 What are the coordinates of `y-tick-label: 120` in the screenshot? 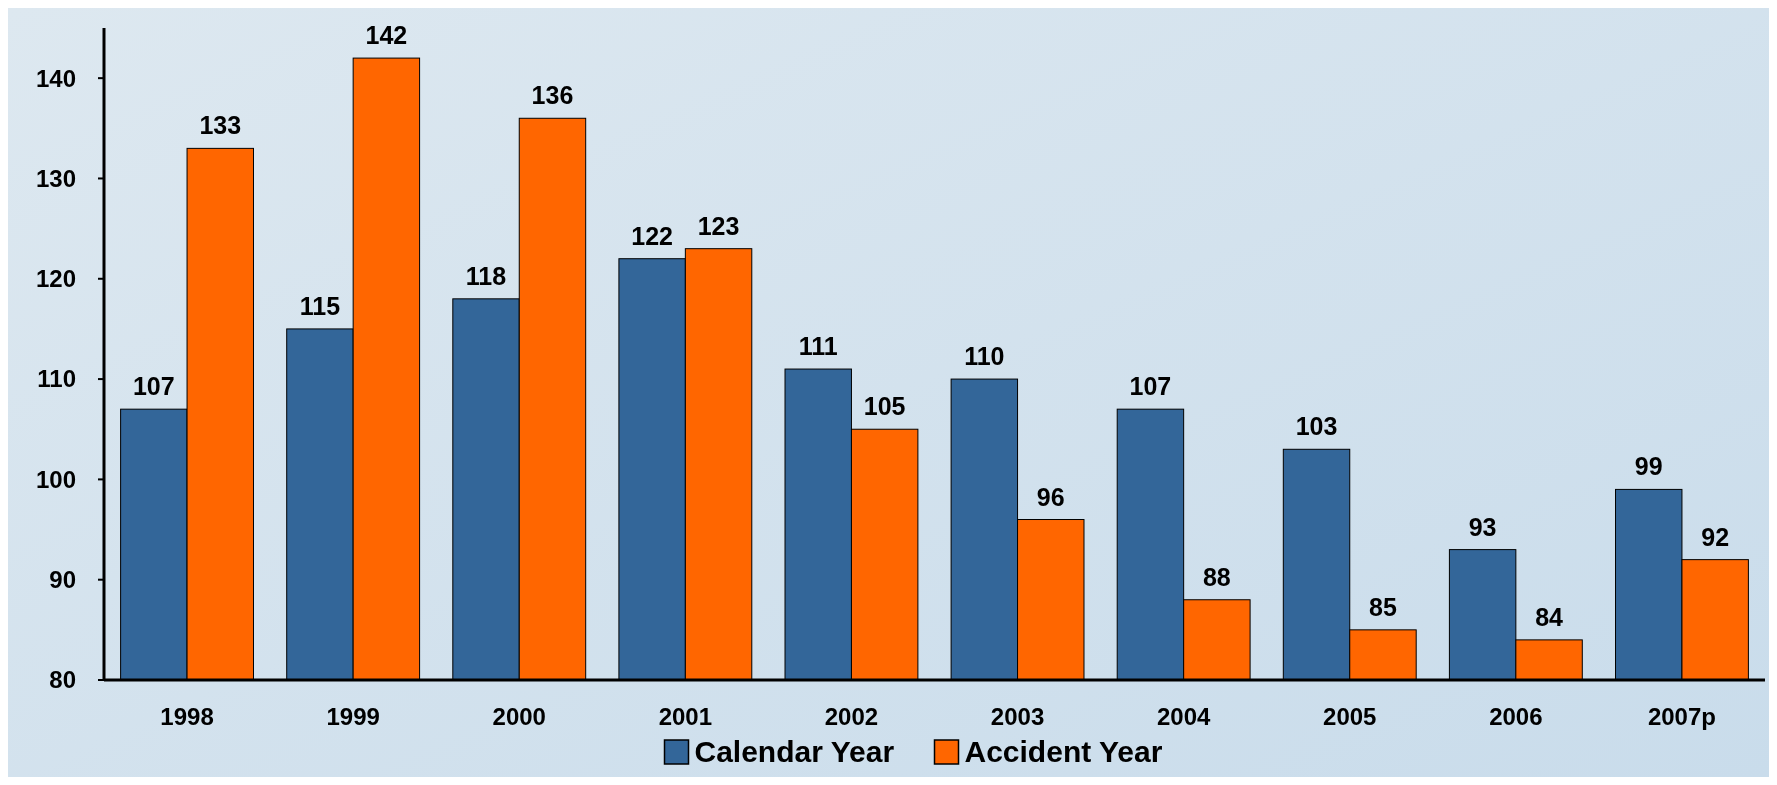 It's located at (55, 279).